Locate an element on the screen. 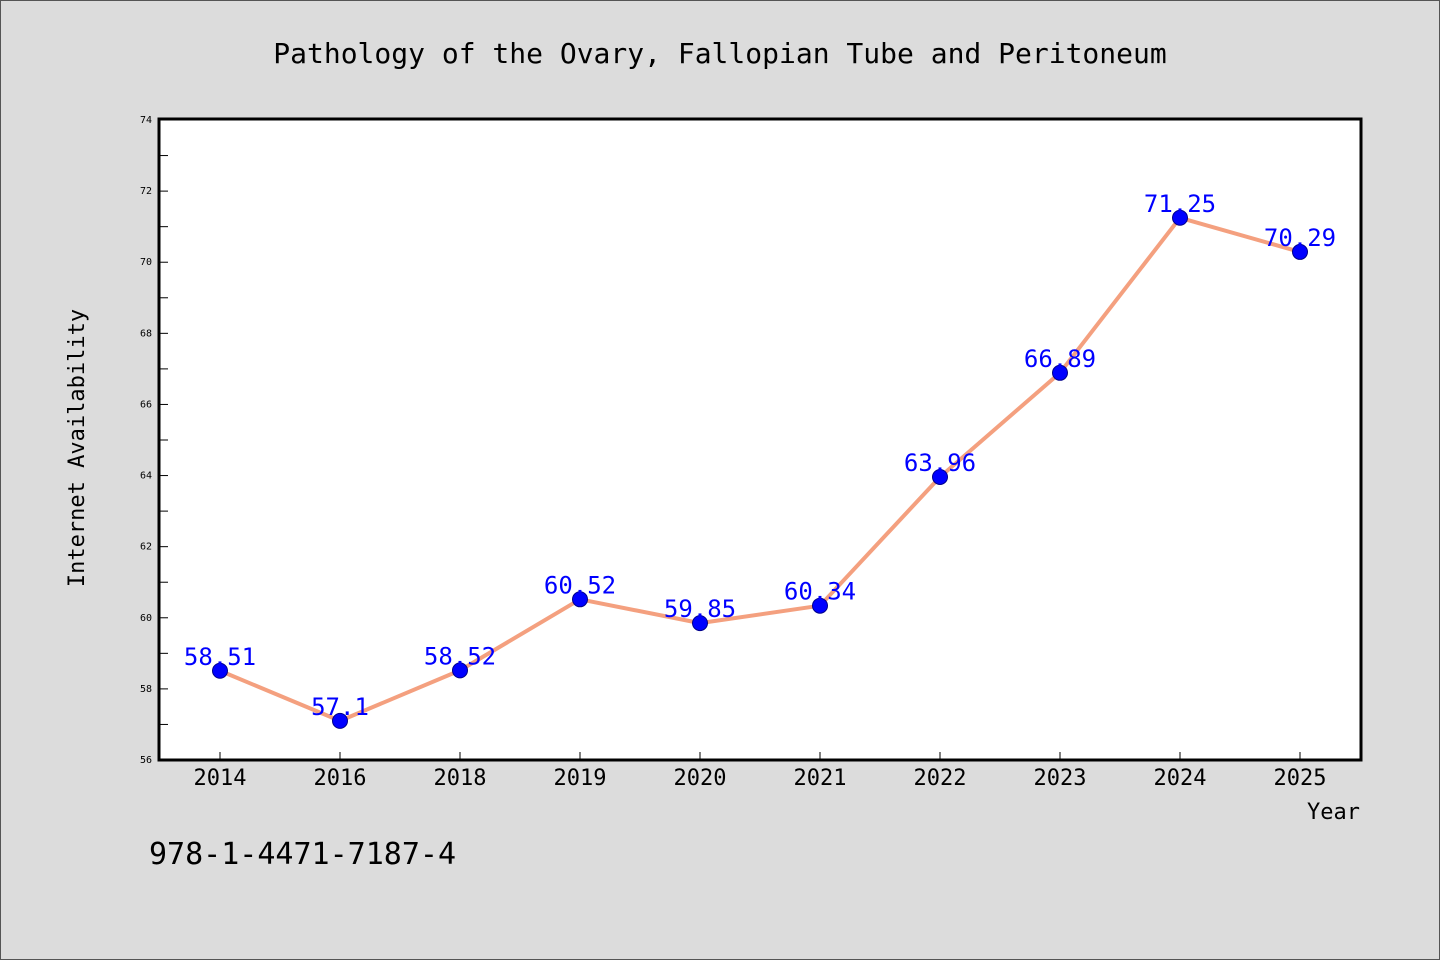 This screenshot has height=960, width=1440. data-label: 58.51 is located at coordinates (220, 657).